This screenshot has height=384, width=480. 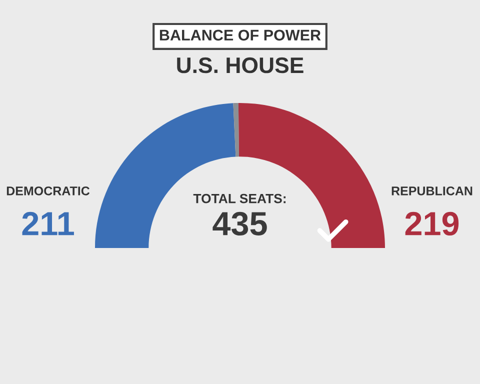 I want to click on slice-label: REPUBLICAN, so click(x=432, y=191).